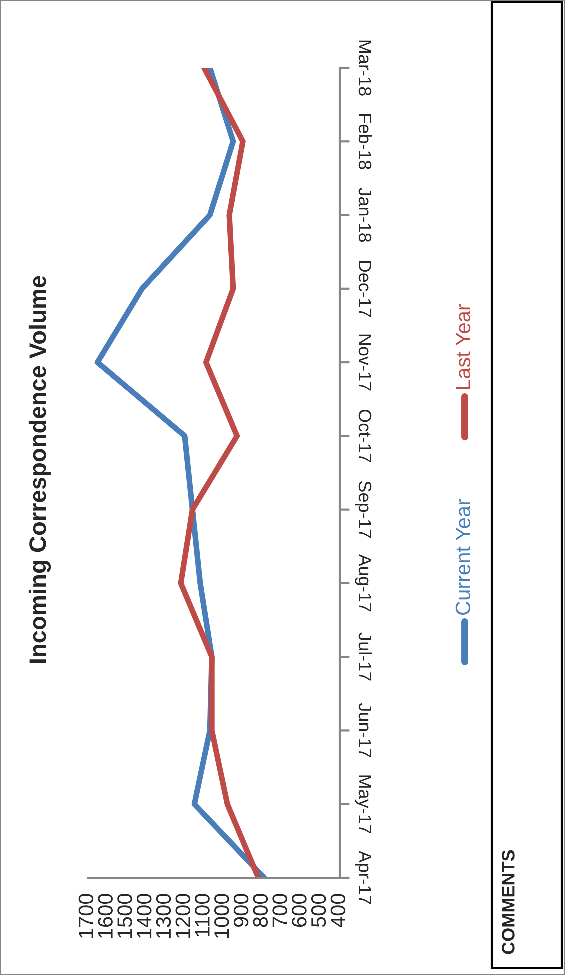 The height and width of the screenshot is (975, 565). I want to click on x-tick-label: 900, so click(241, 911).